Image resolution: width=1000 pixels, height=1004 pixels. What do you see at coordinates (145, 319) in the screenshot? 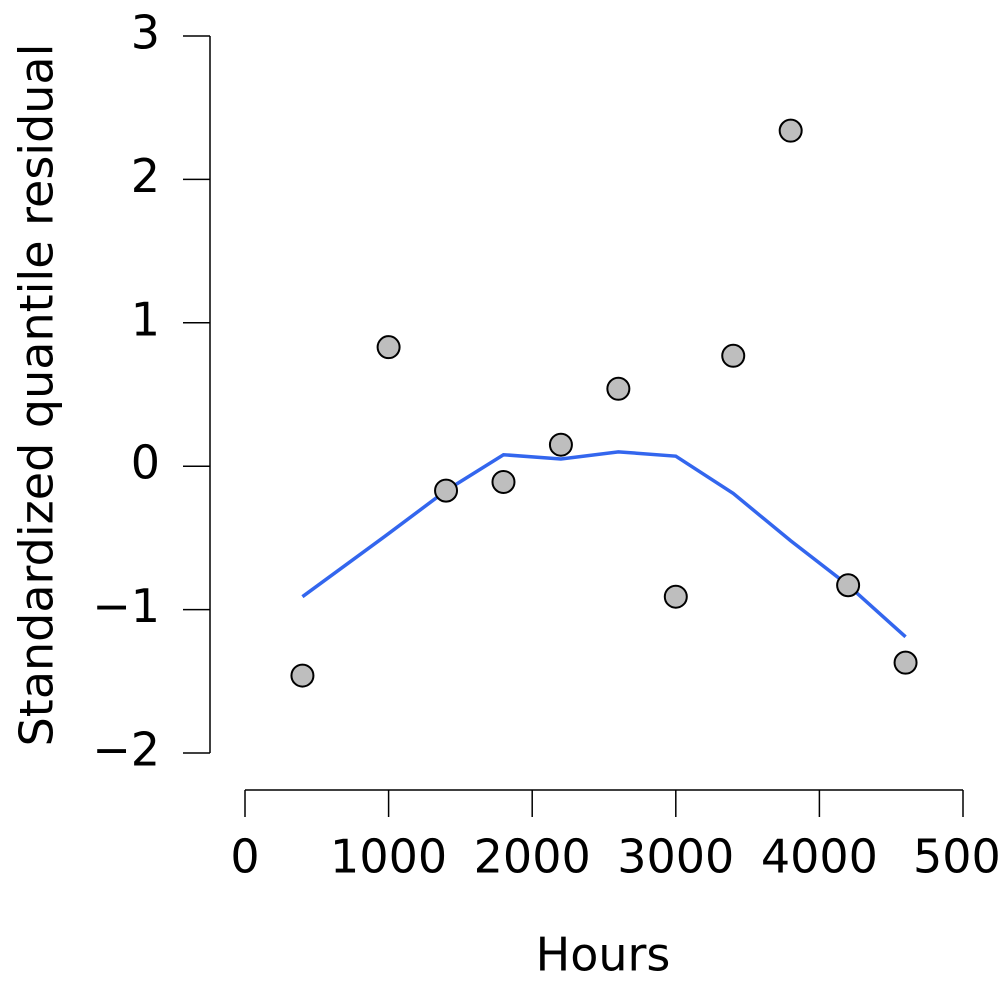
I see `y-tick-label: 1` at bounding box center [145, 319].